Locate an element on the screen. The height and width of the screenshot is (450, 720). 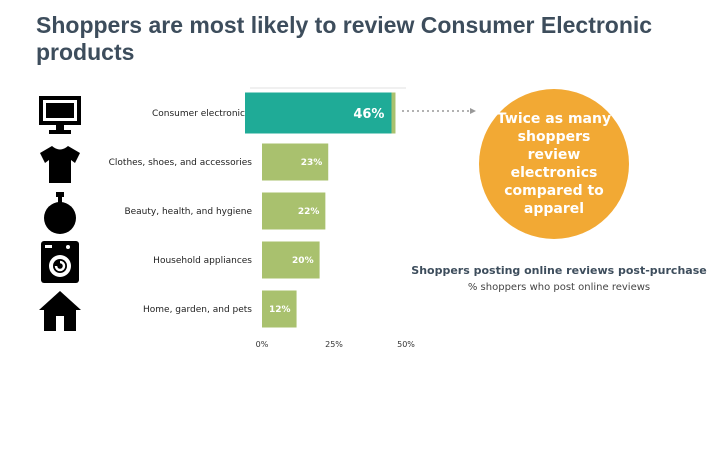
x-tick-label: 0% is located at coordinates (262, 344).